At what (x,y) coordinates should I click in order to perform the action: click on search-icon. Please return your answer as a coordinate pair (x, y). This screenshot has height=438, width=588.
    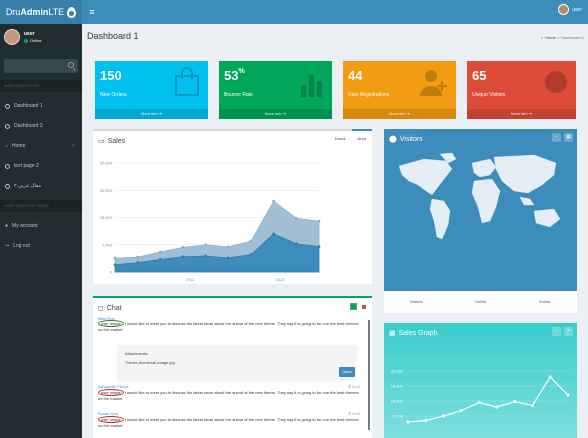
    Looking at the image, I should click on (71, 65).